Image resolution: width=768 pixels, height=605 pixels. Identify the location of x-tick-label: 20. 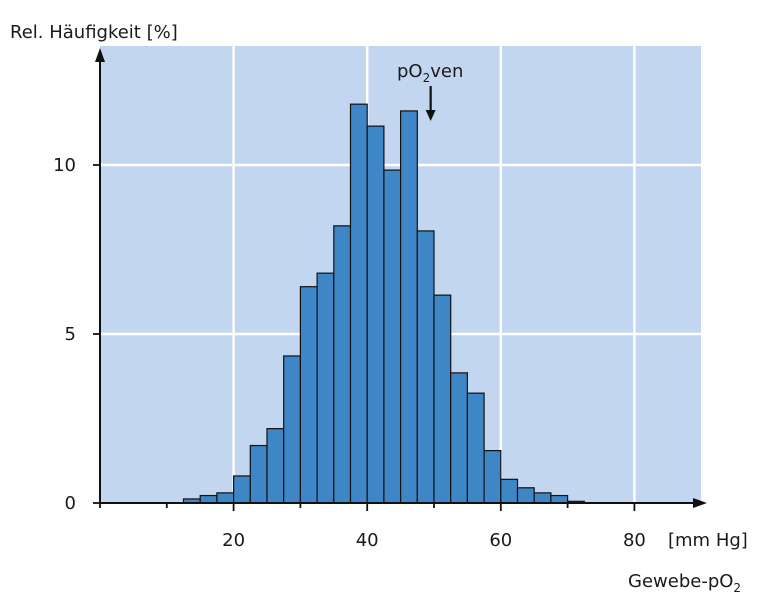
(233, 540).